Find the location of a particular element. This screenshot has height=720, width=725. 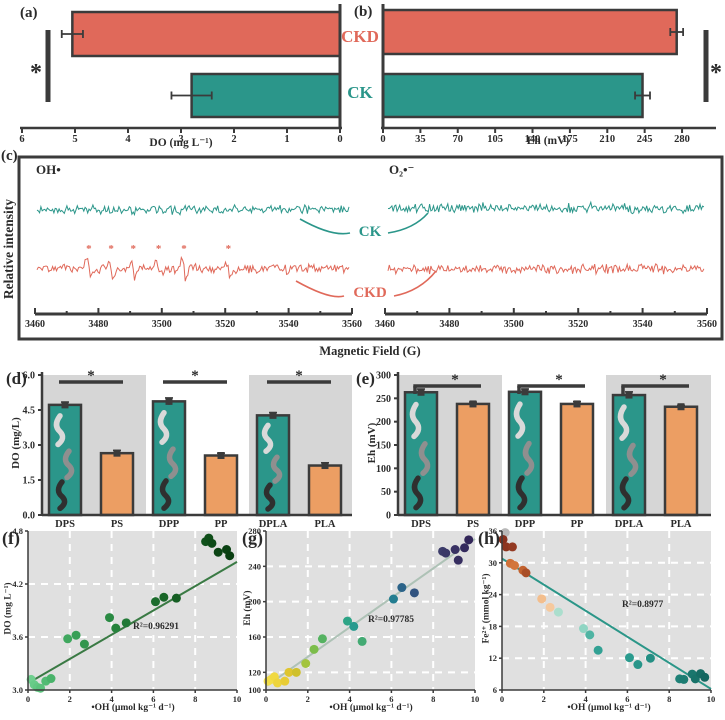

epr-ckd-label: CKD is located at coordinates (370, 293).